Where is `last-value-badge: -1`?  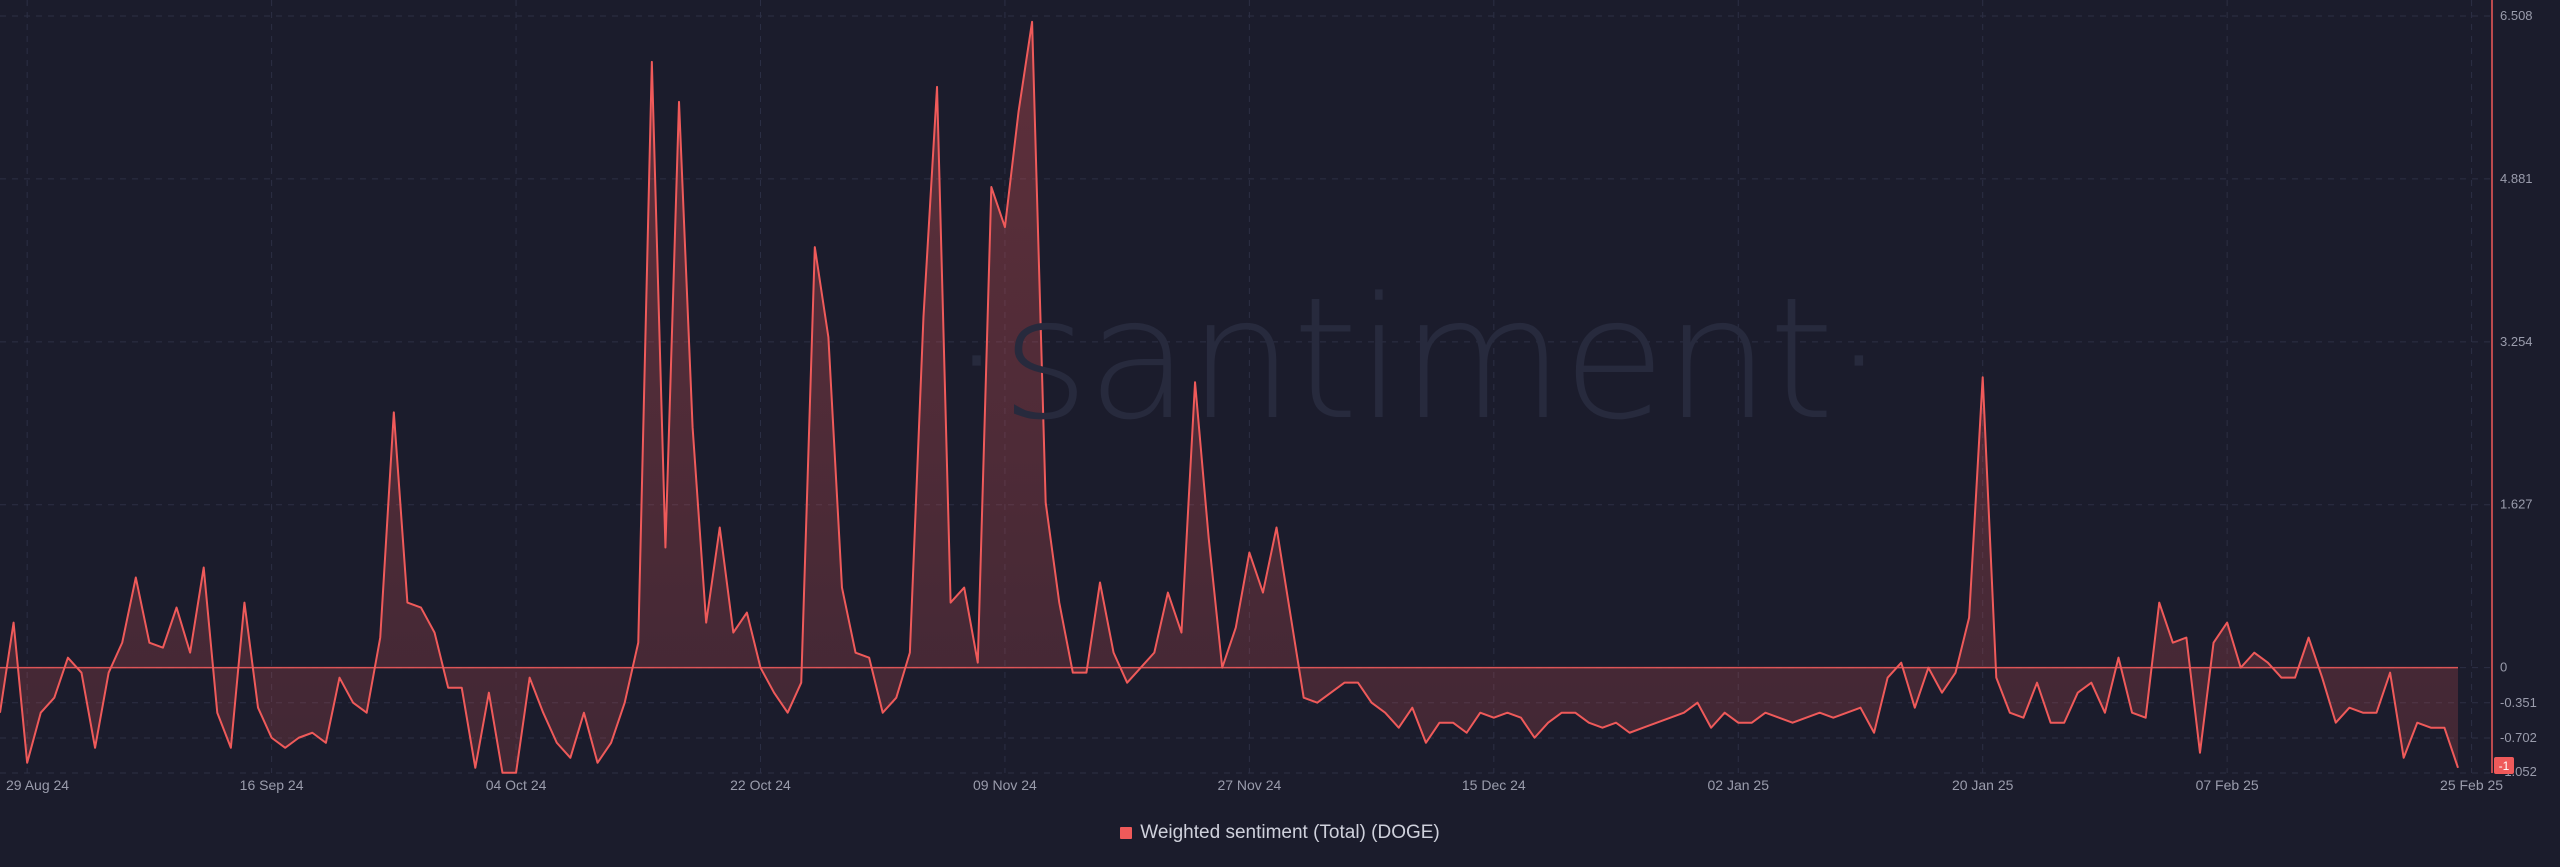 last-value-badge: -1 is located at coordinates (2504, 765).